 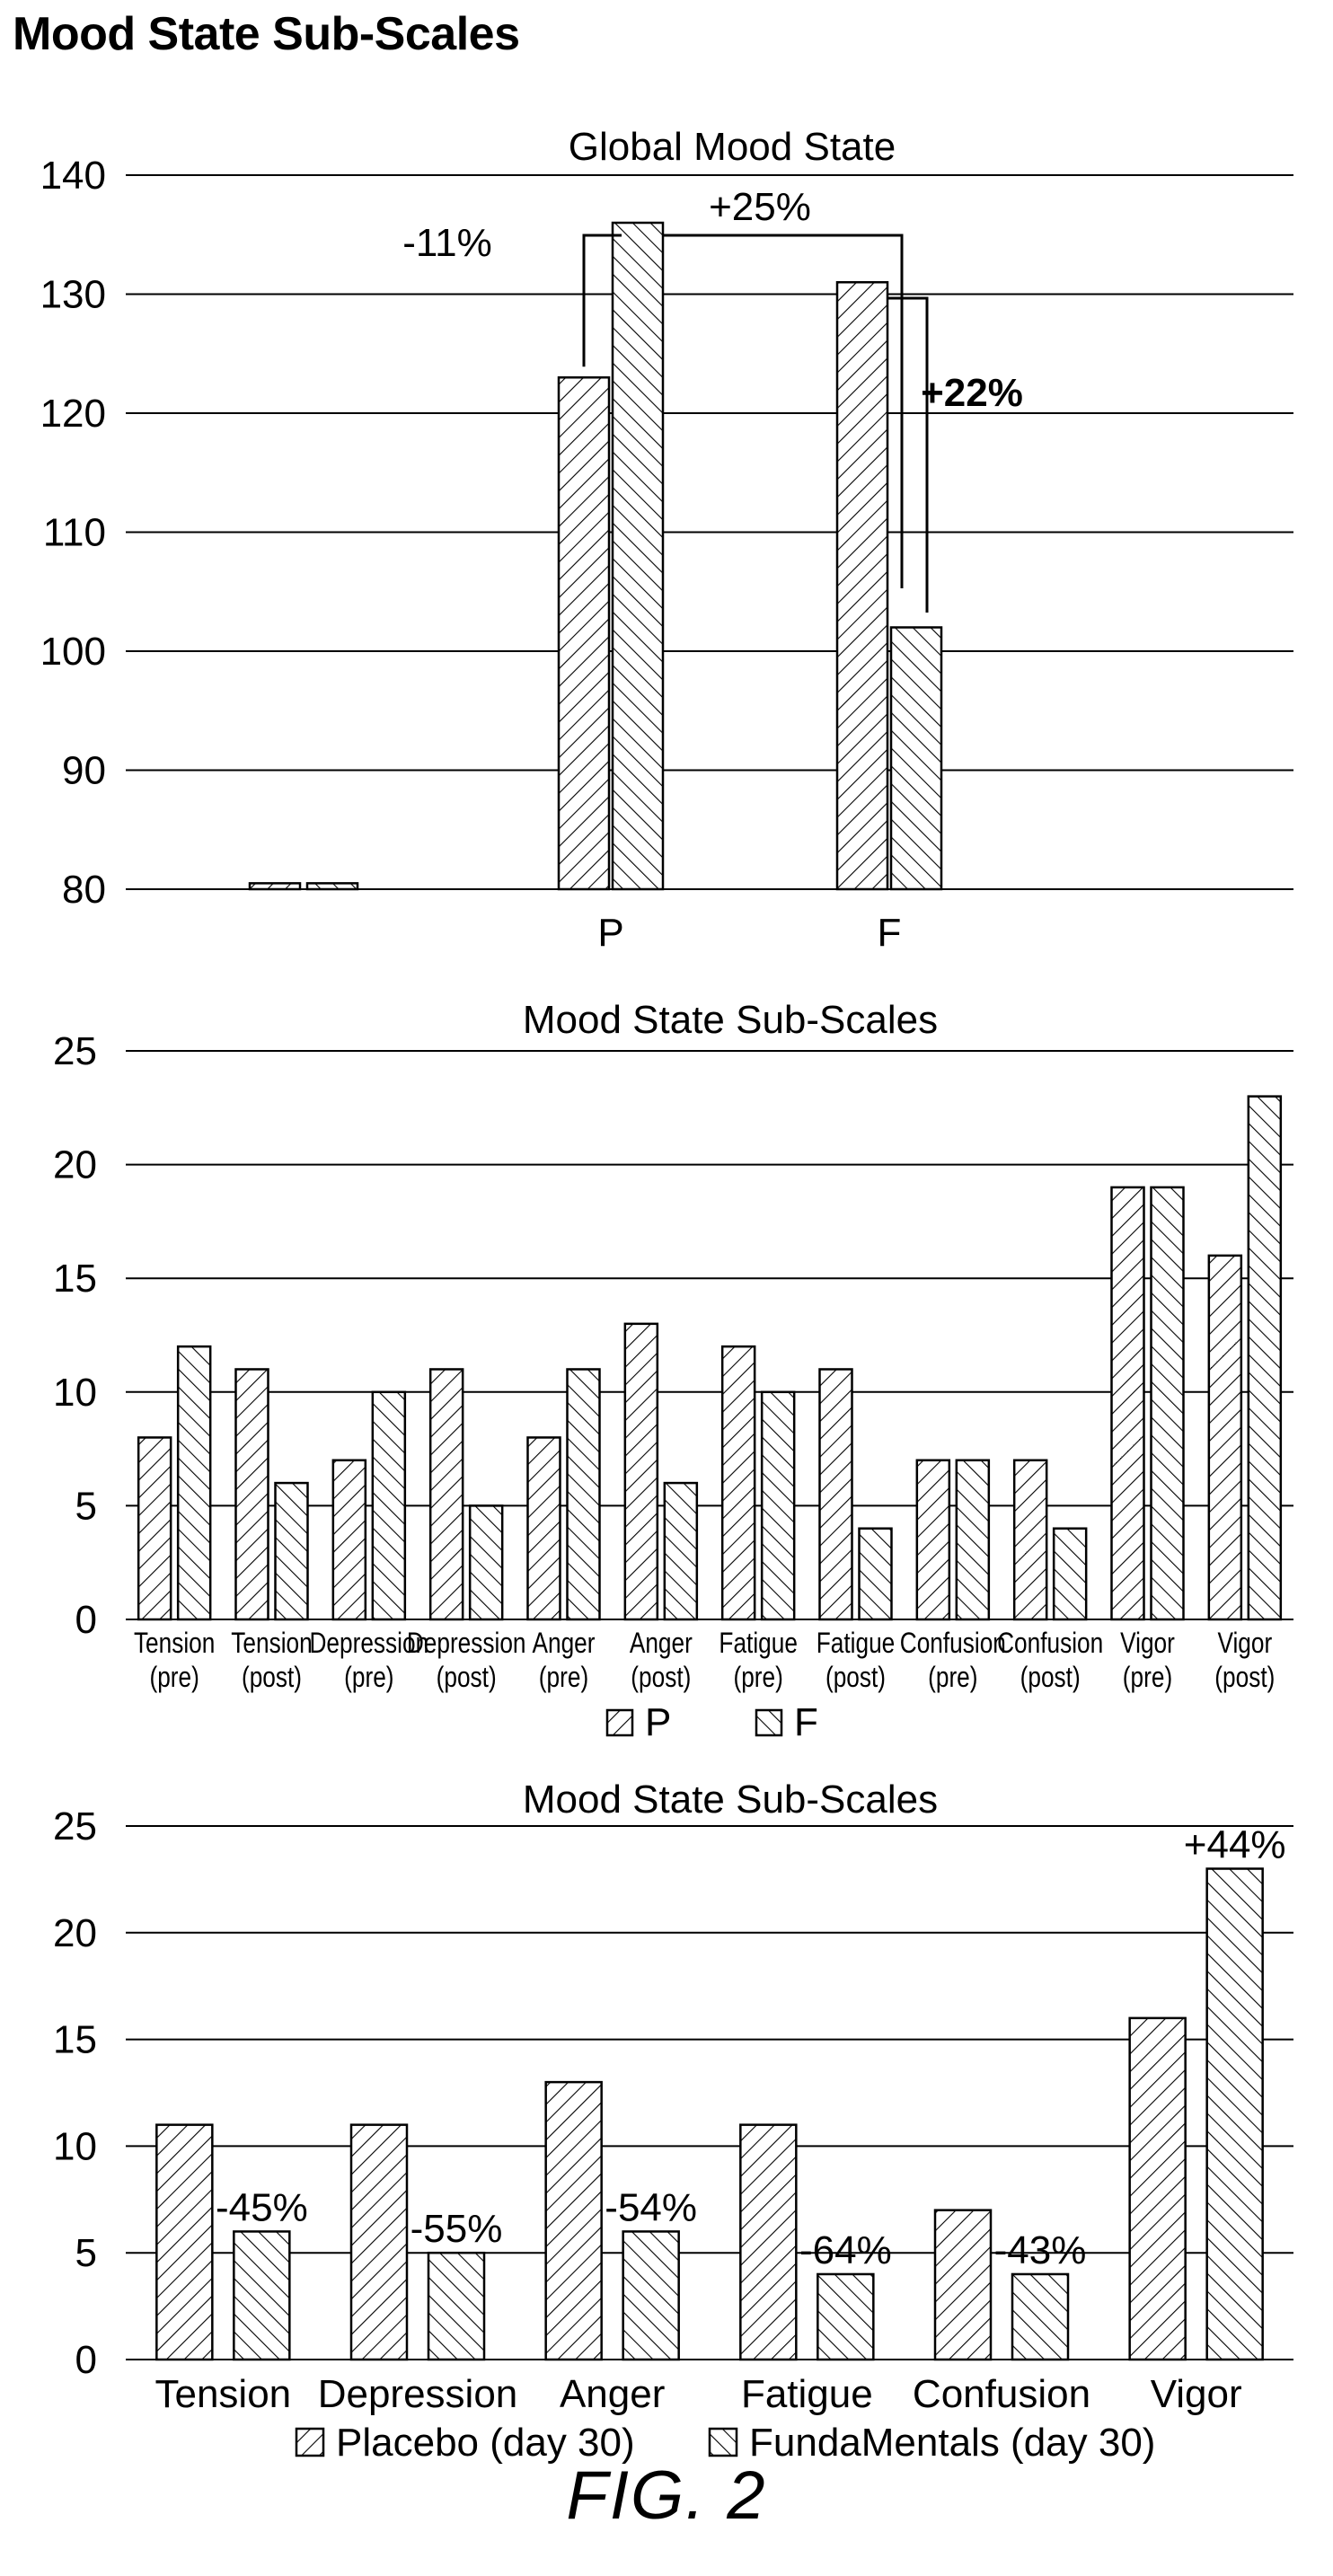 I want to click on chart1-ytick: 80, so click(x=84, y=890).